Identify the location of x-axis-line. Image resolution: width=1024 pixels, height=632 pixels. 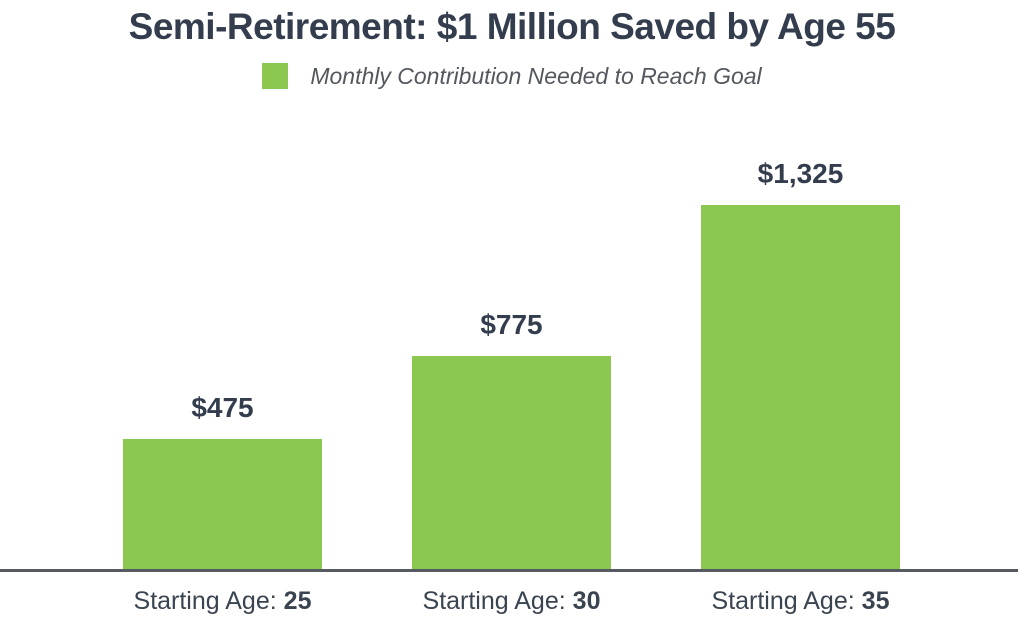
(509, 570).